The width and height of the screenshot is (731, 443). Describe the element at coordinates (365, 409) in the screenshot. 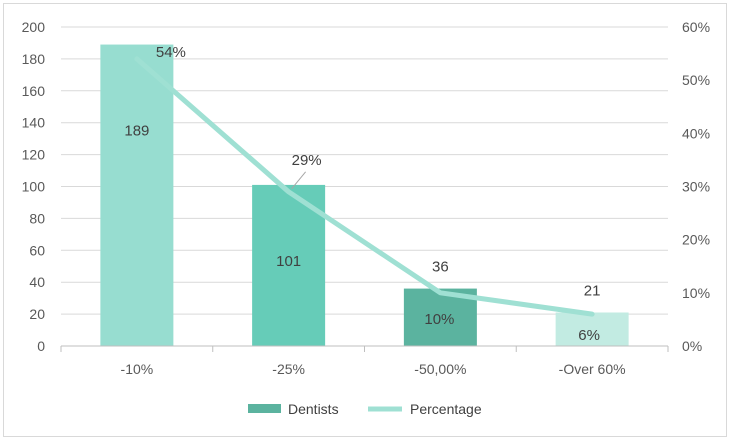

I see `legend: Dentists Percentage` at that location.